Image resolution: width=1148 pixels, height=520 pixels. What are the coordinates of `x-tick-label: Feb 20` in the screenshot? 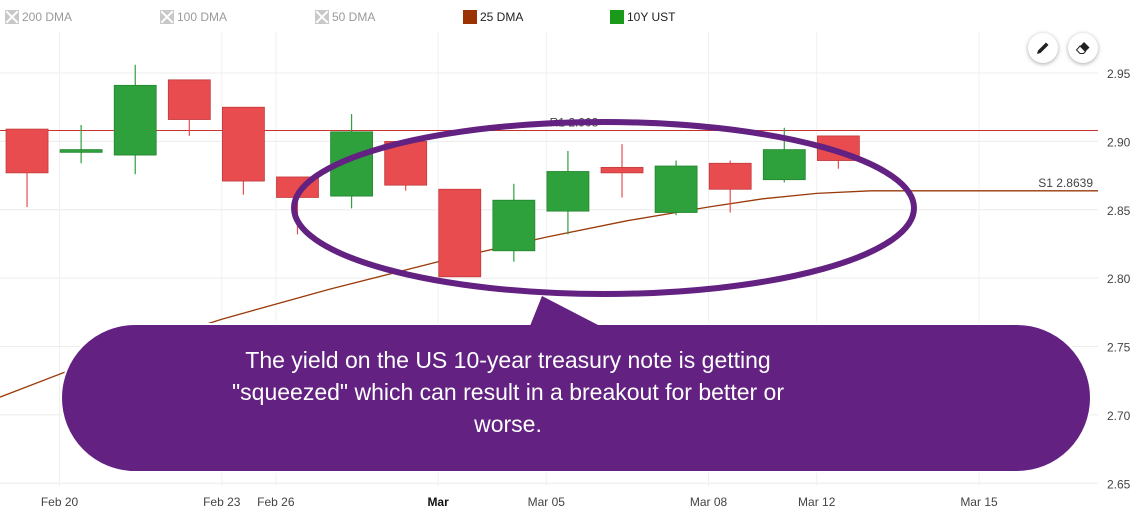 It's located at (60, 502).